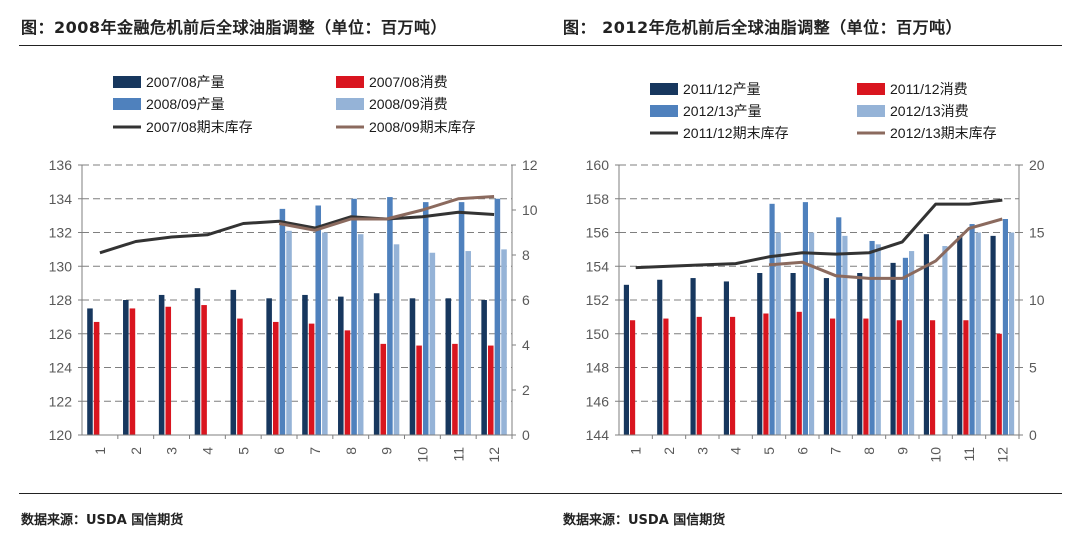 This screenshot has width=1080, height=547. What do you see at coordinates (644, 520) in the screenshot?
I see `right-source-note: 数据来源：USDA 国信期货` at bounding box center [644, 520].